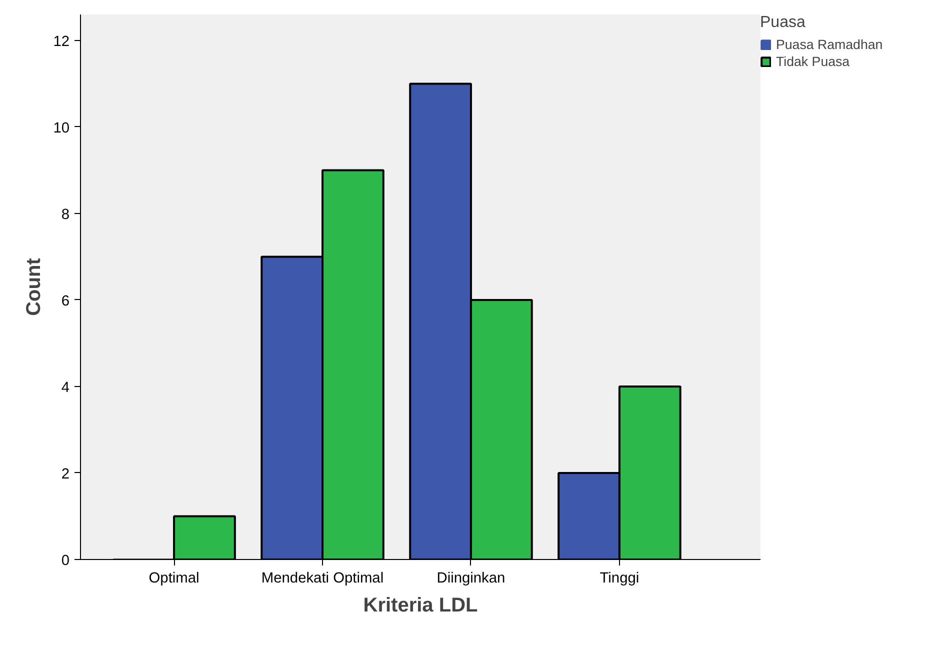  Describe the element at coordinates (65, 474) in the screenshot. I see `y-tick-label: 2` at that location.